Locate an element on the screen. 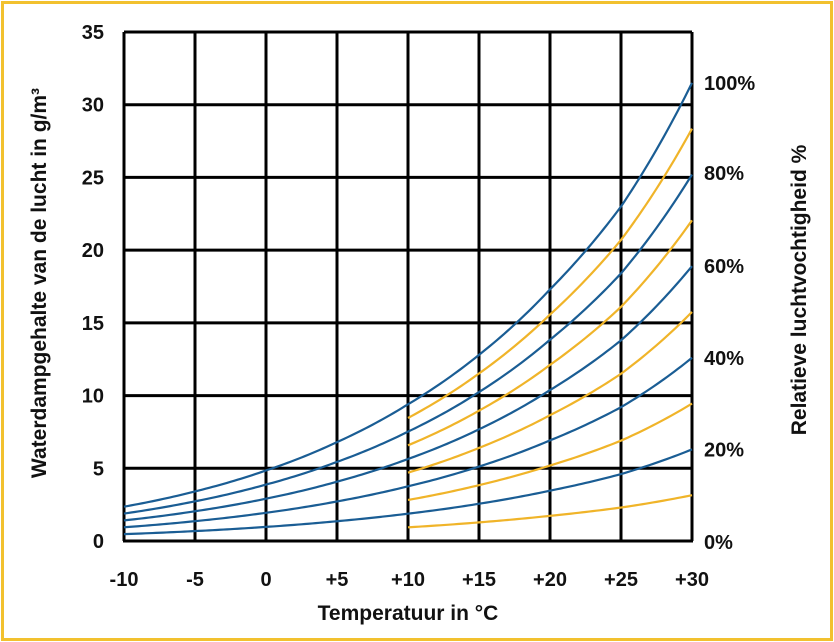 This screenshot has width=834, height=642. x-tick-label: -10 is located at coordinates (124, 580).